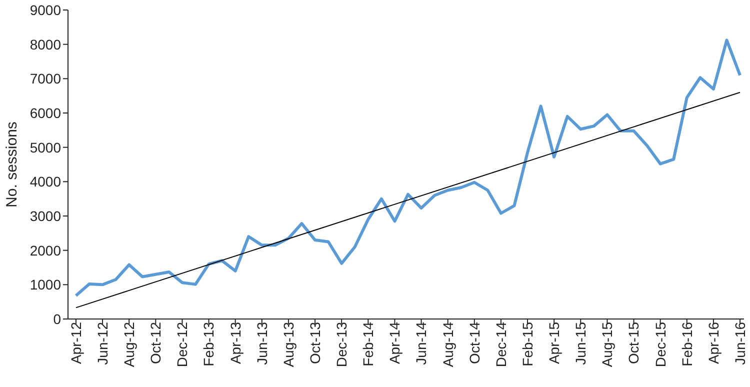  What do you see at coordinates (57, 318) in the screenshot?
I see `y-tick-label: 0` at bounding box center [57, 318].